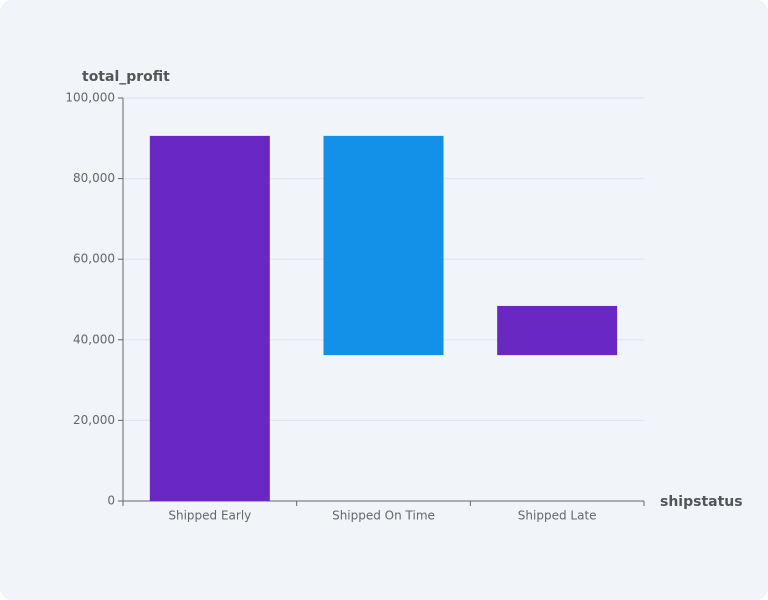 The image size is (768, 600). I want to click on y-tick-label: 0, so click(111, 501).